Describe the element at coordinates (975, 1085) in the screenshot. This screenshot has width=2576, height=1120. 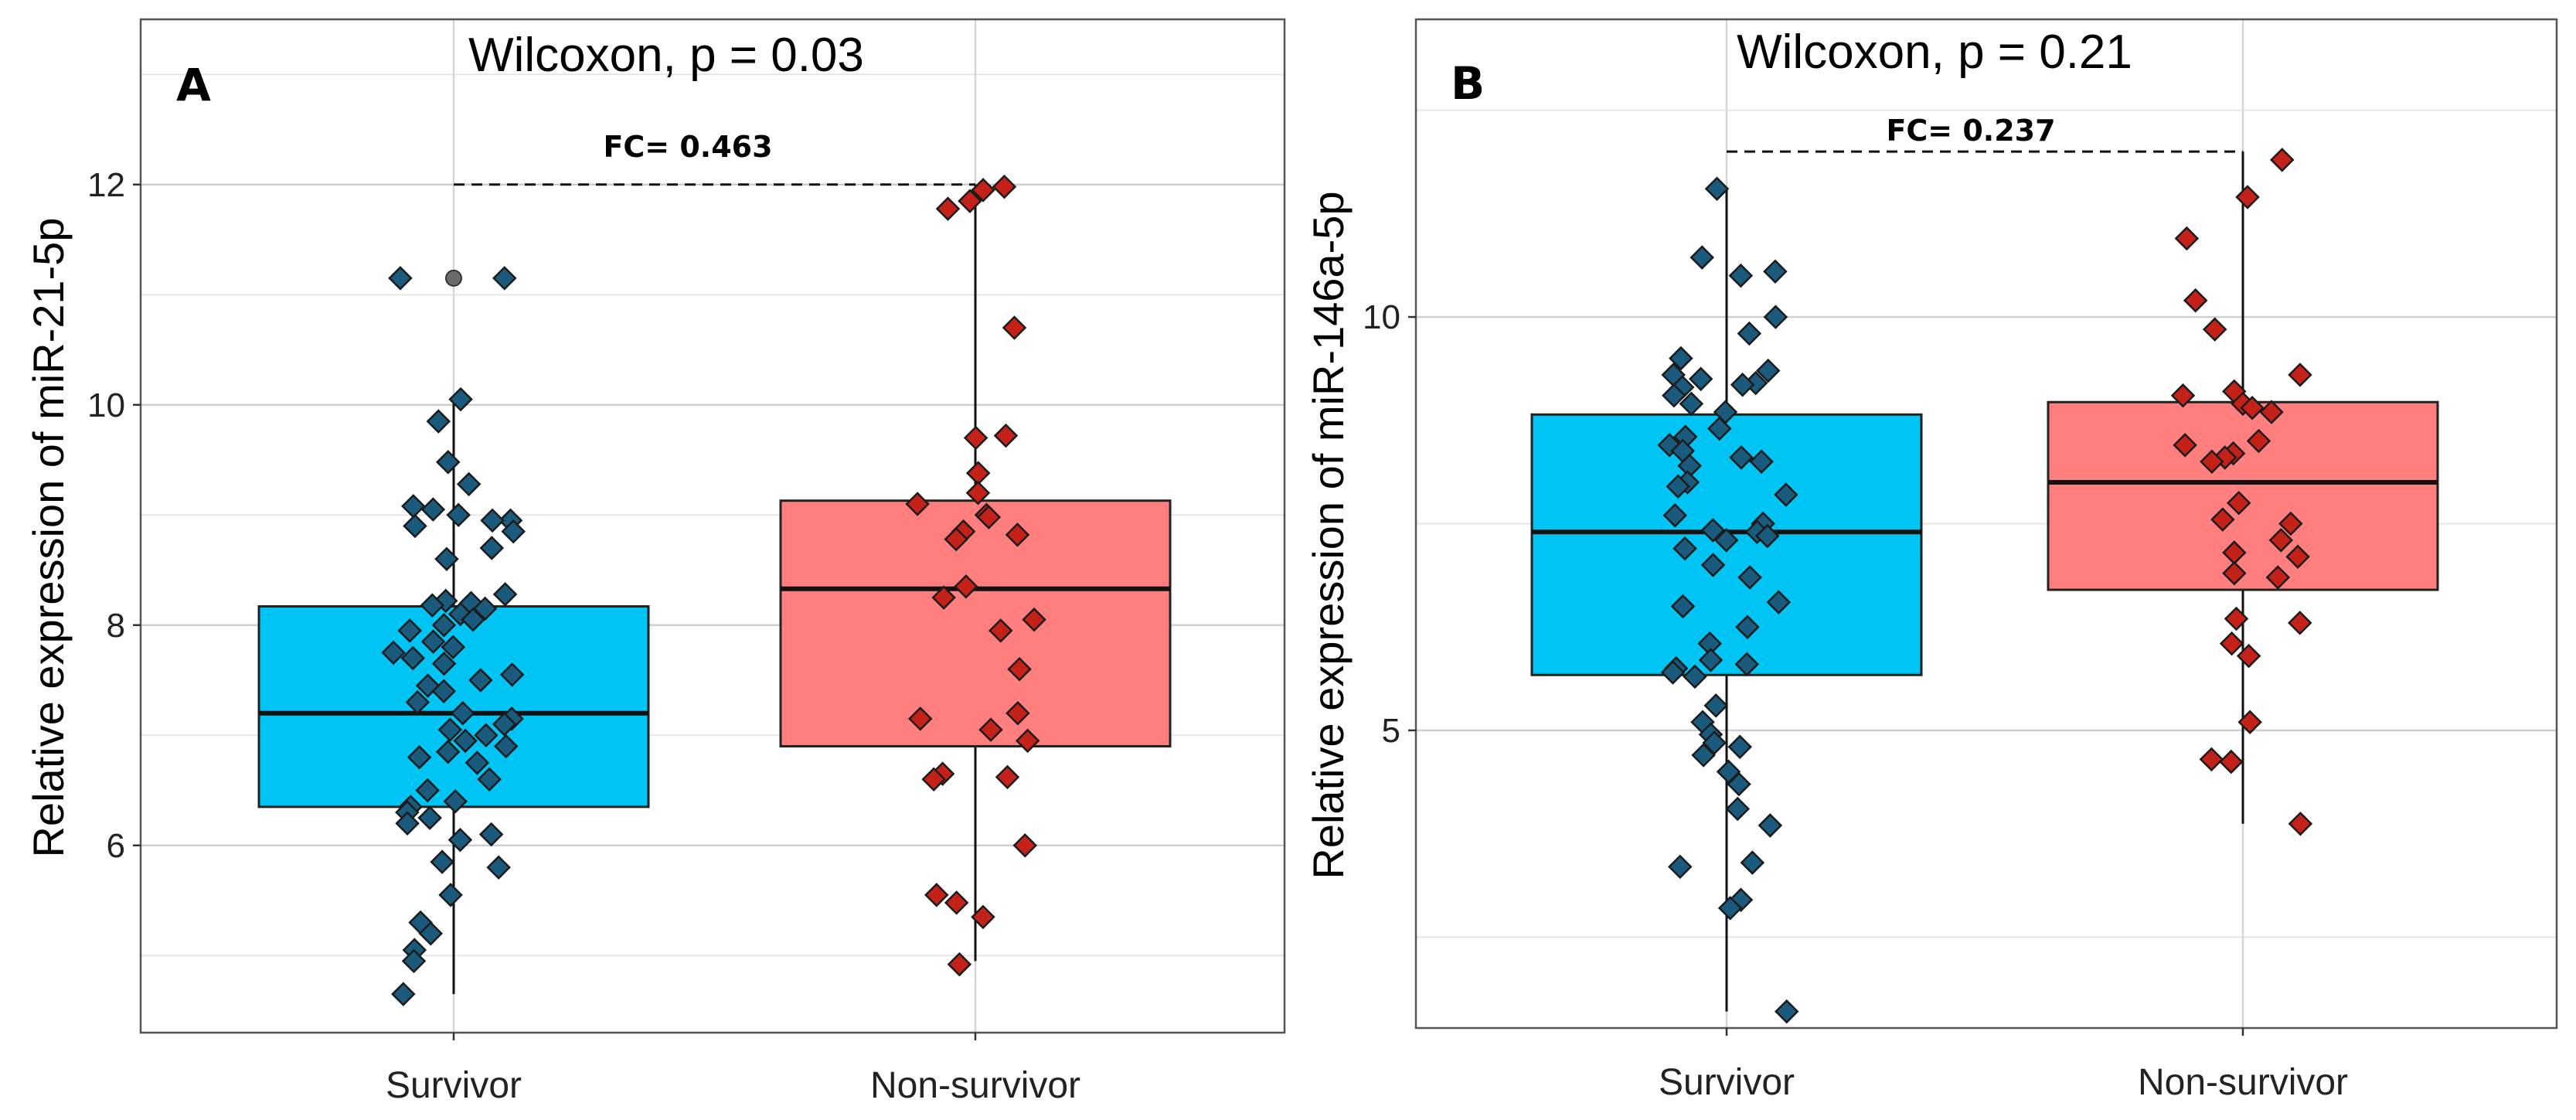
I see `x-category-label: Non-survivor` at that location.